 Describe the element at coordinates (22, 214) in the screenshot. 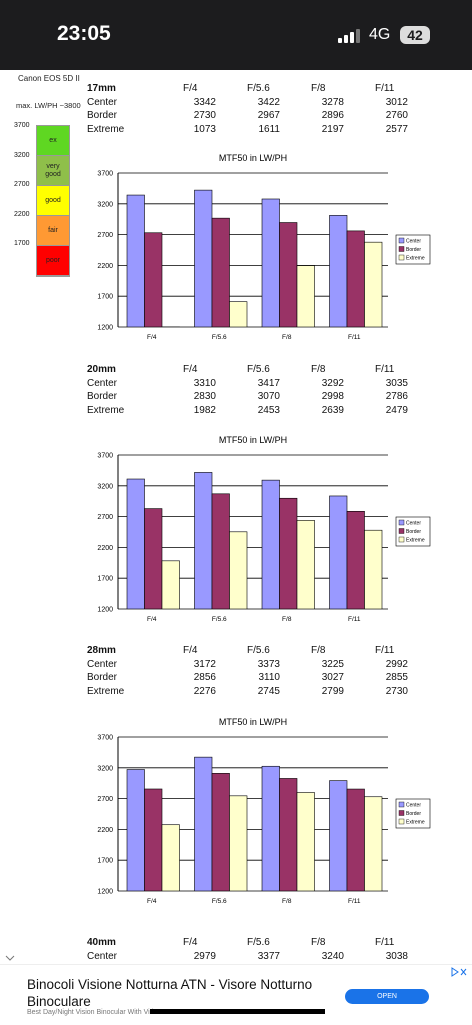

I see `scale-tick-label: 2200` at that location.